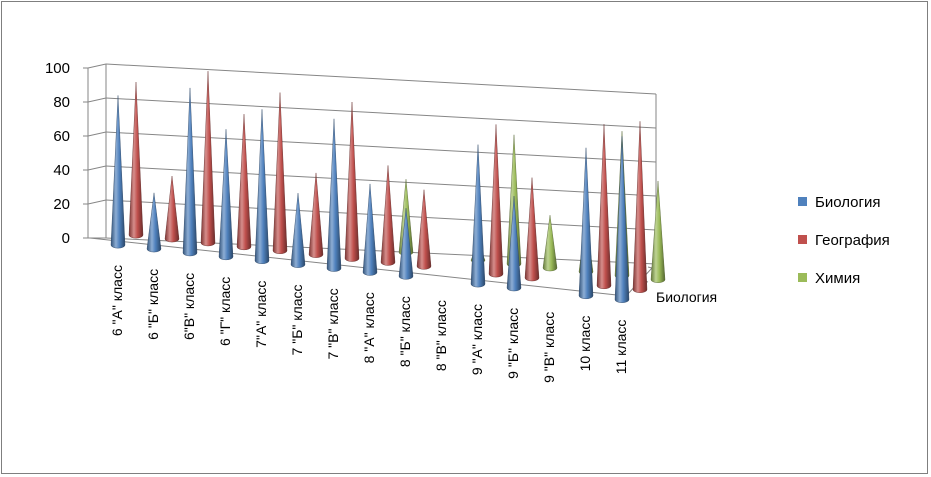 This screenshot has width=931, height=477. I want to click on y-axis: 0 20 40 60 80 100, so click(66, 153).